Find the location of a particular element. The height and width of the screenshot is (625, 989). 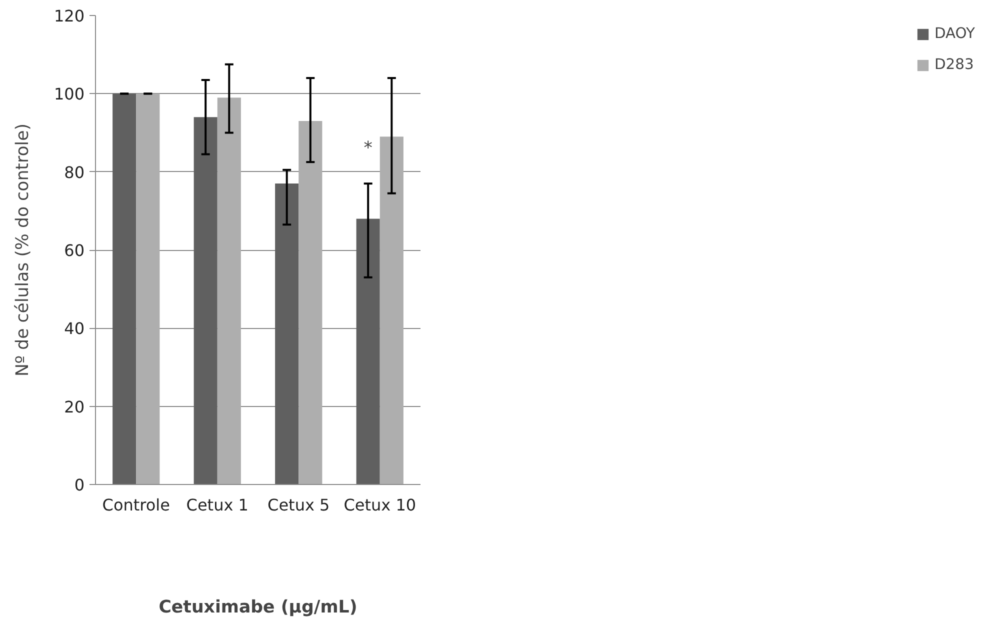

x-tick-label: Cetux 1 is located at coordinates (217, 505).